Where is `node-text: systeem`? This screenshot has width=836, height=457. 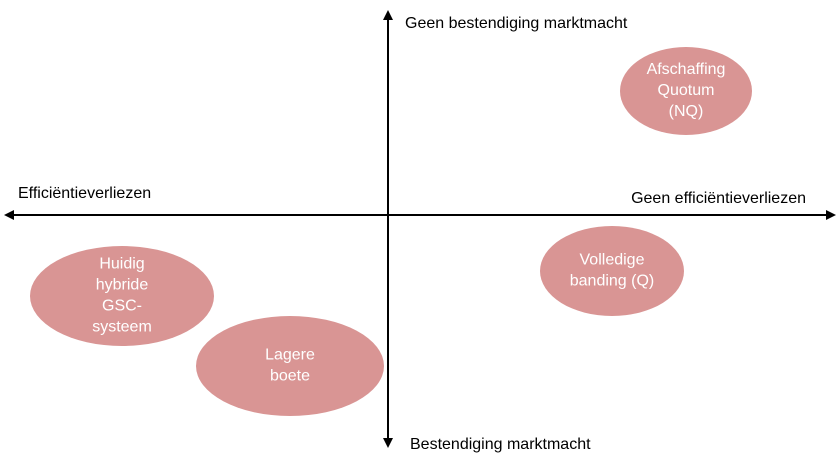 node-text: systeem is located at coordinates (122, 327).